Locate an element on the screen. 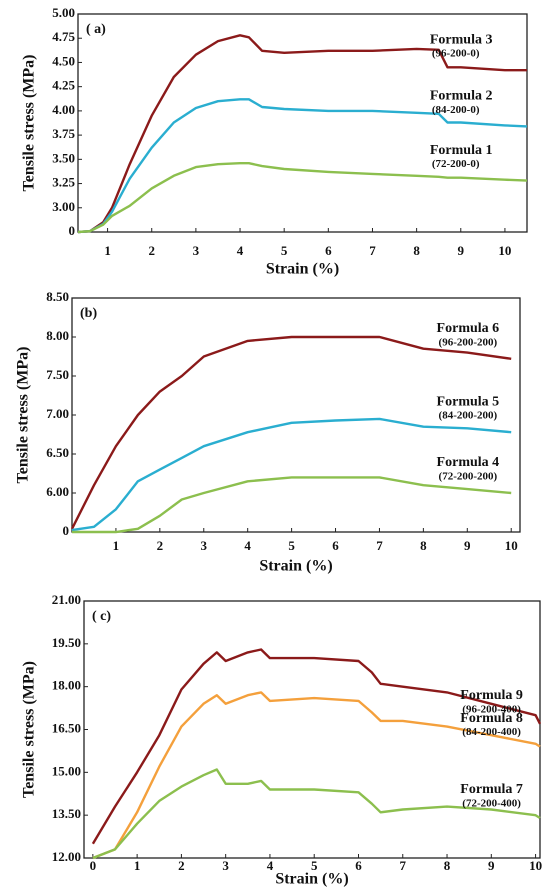  series-label: Formula 3 is located at coordinates (461, 39).